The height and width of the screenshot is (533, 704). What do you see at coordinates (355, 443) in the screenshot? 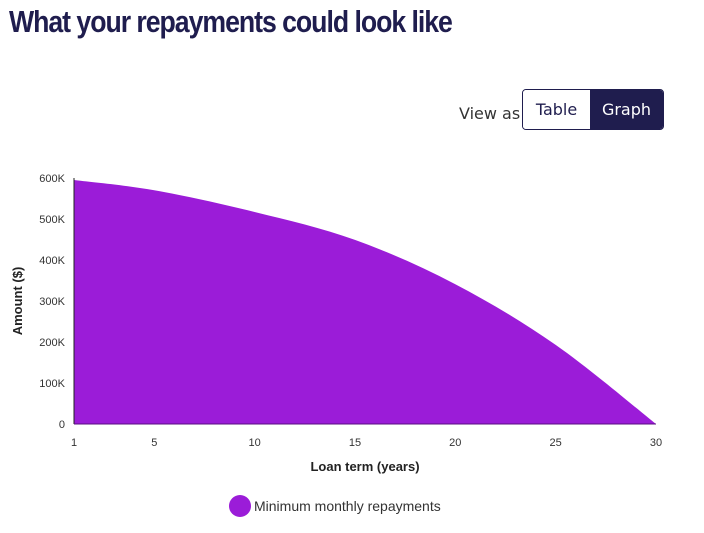
I see `x-tick-label: 15` at bounding box center [355, 443].